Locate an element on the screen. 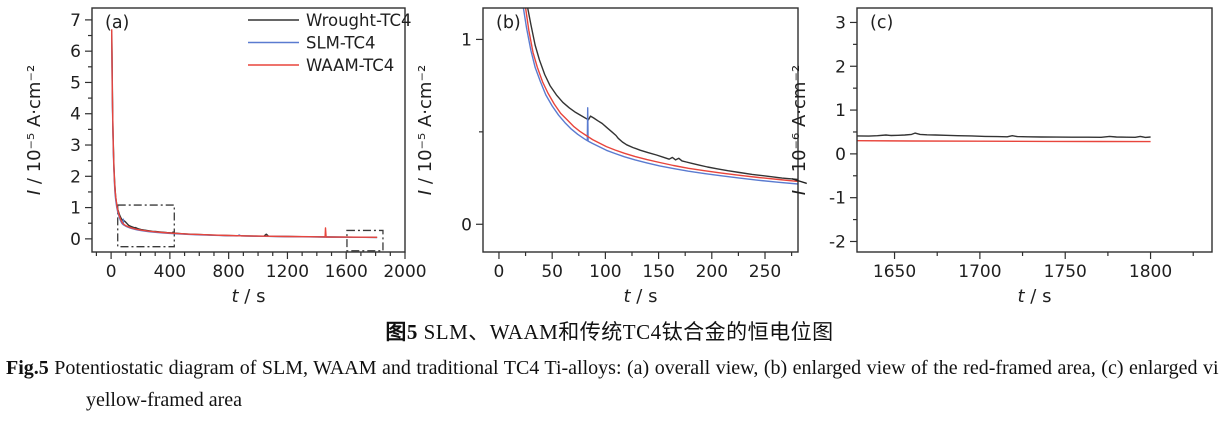 The image size is (1219, 421). axis-ticks is located at coordinates (634, 148).